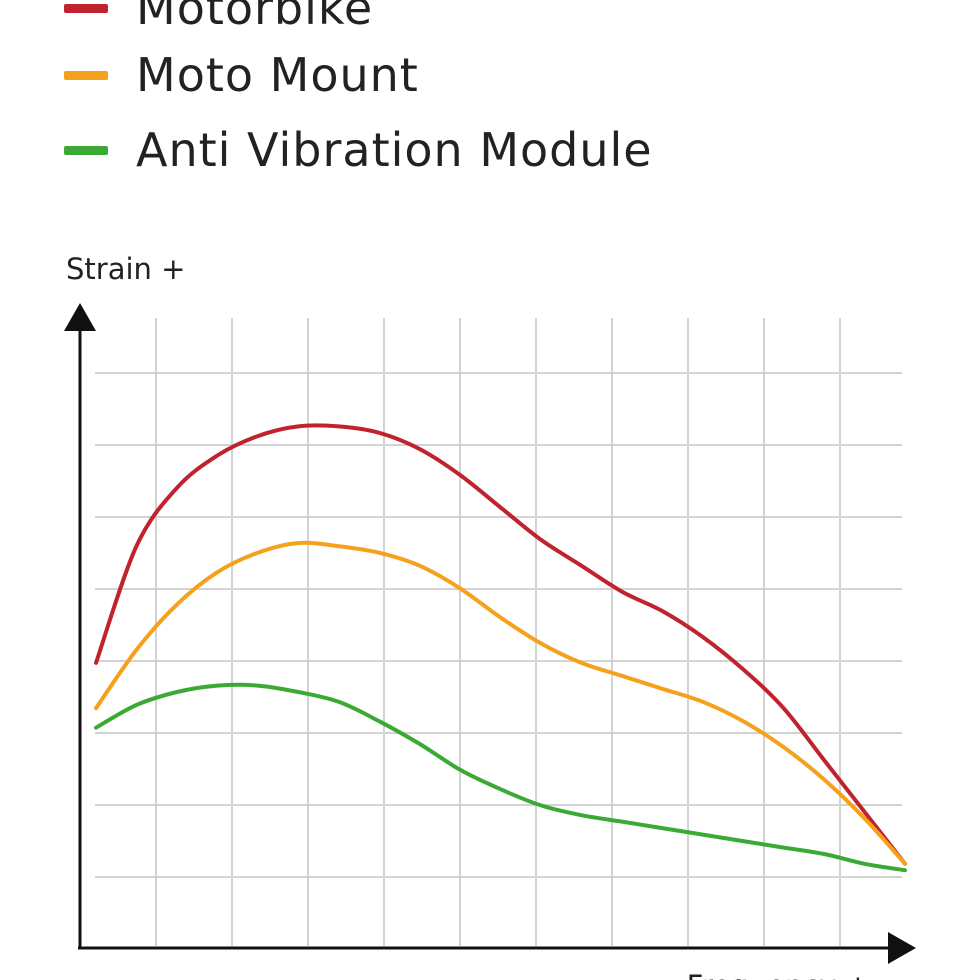 The width and height of the screenshot is (980, 980). What do you see at coordinates (394, 150) in the screenshot?
I see `legend-label-anti-vibration-module: Anti Vibration Module` at bounding box center [394, 150].